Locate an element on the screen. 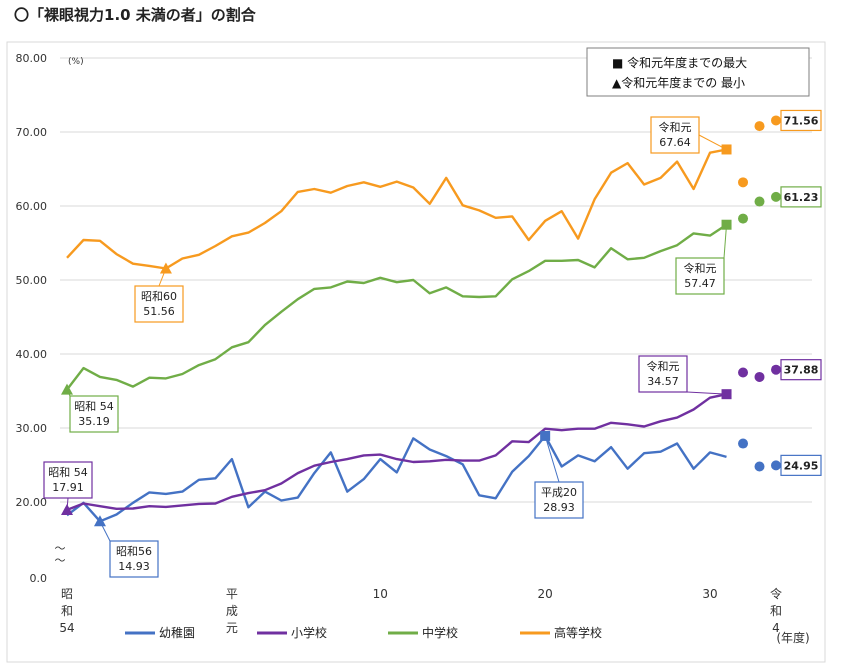 The width and height of the screenshot is (850, 668). x-tick-label: 20 is located at coordinates (545, 594).